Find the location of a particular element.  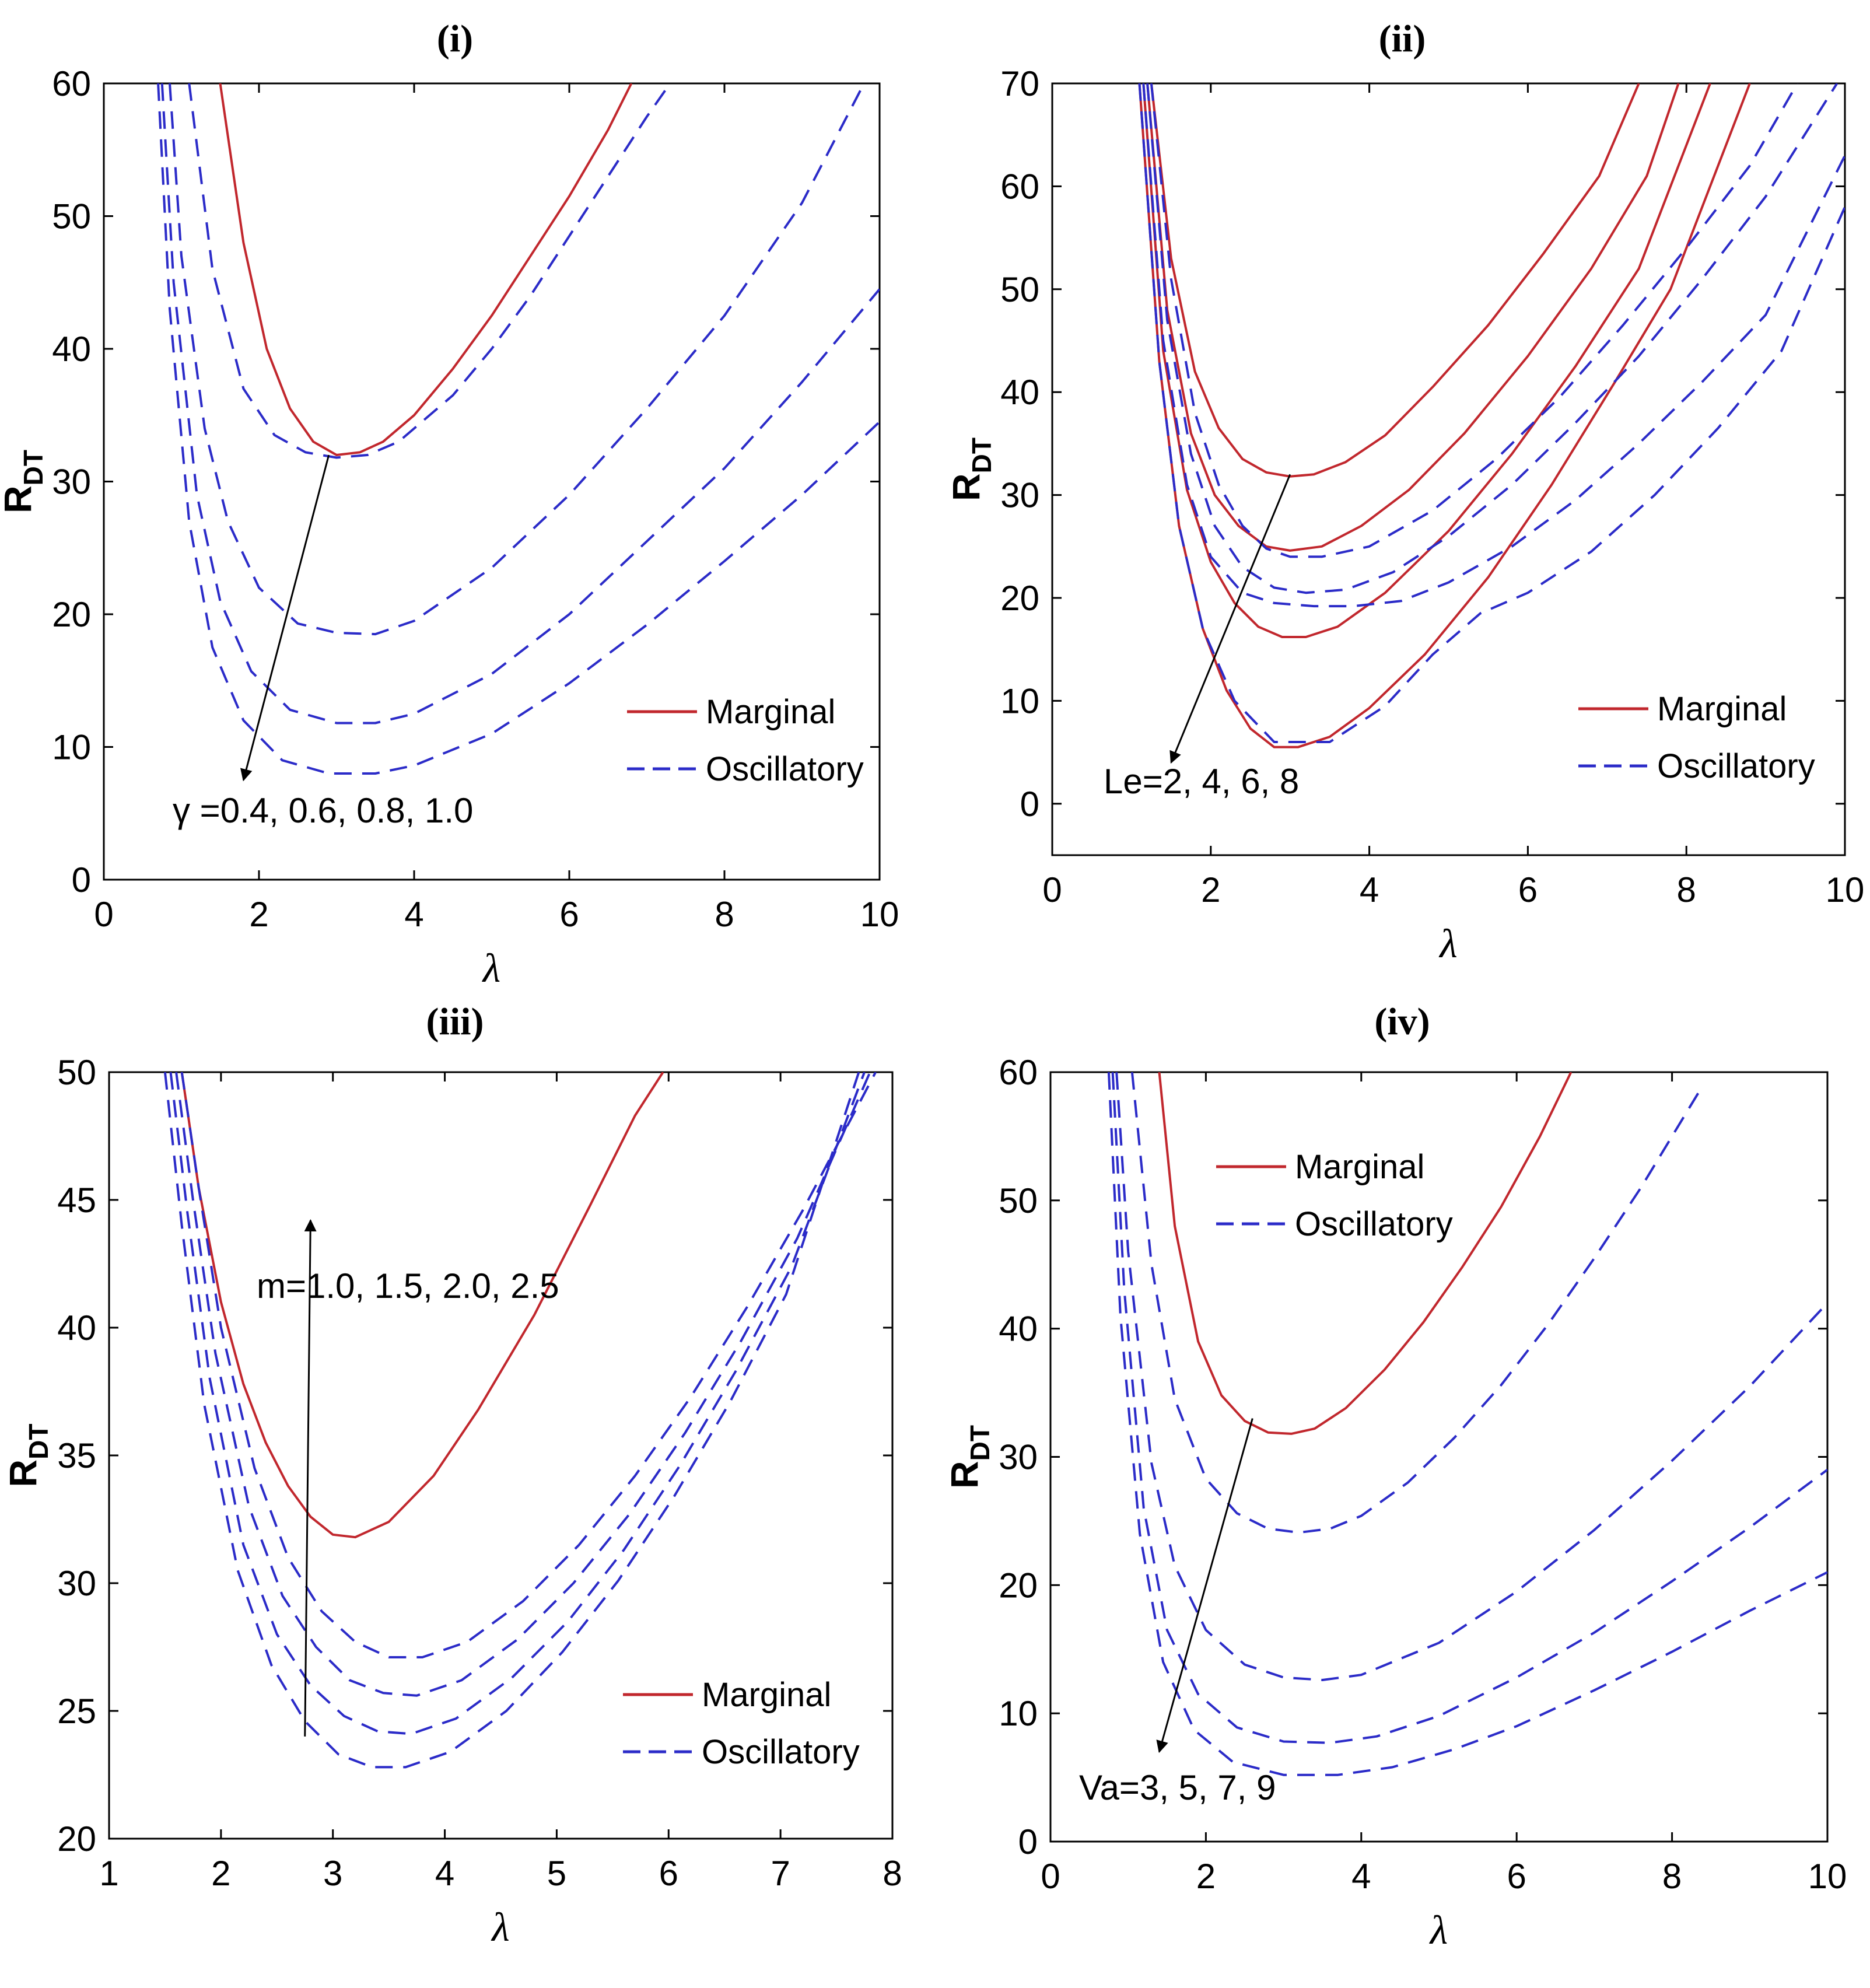

annotation-text: Va=3, 5, 7, 9 is located at coordinates (1177, 1787).